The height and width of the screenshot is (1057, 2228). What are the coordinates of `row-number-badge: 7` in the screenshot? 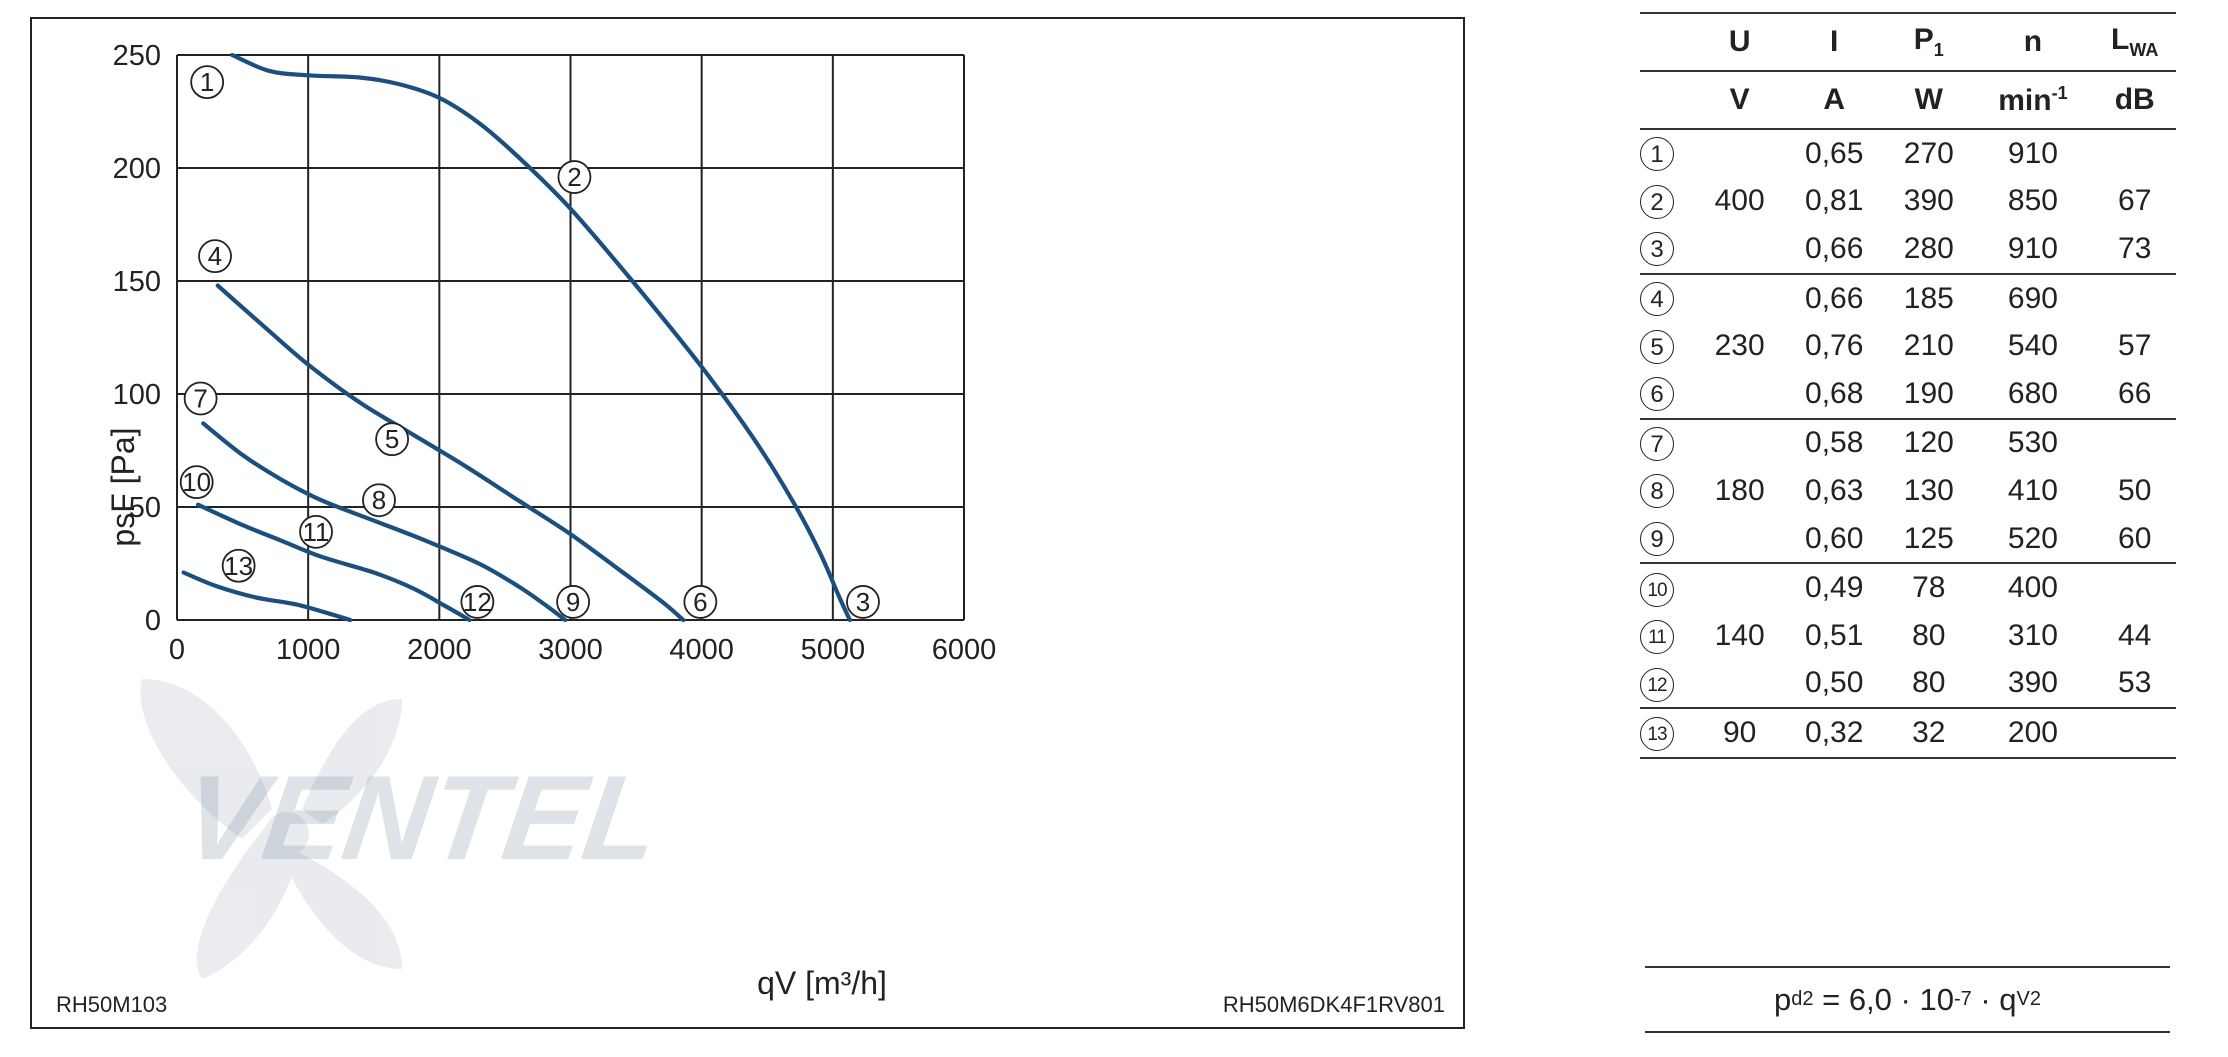 It's located at (1657, 443).